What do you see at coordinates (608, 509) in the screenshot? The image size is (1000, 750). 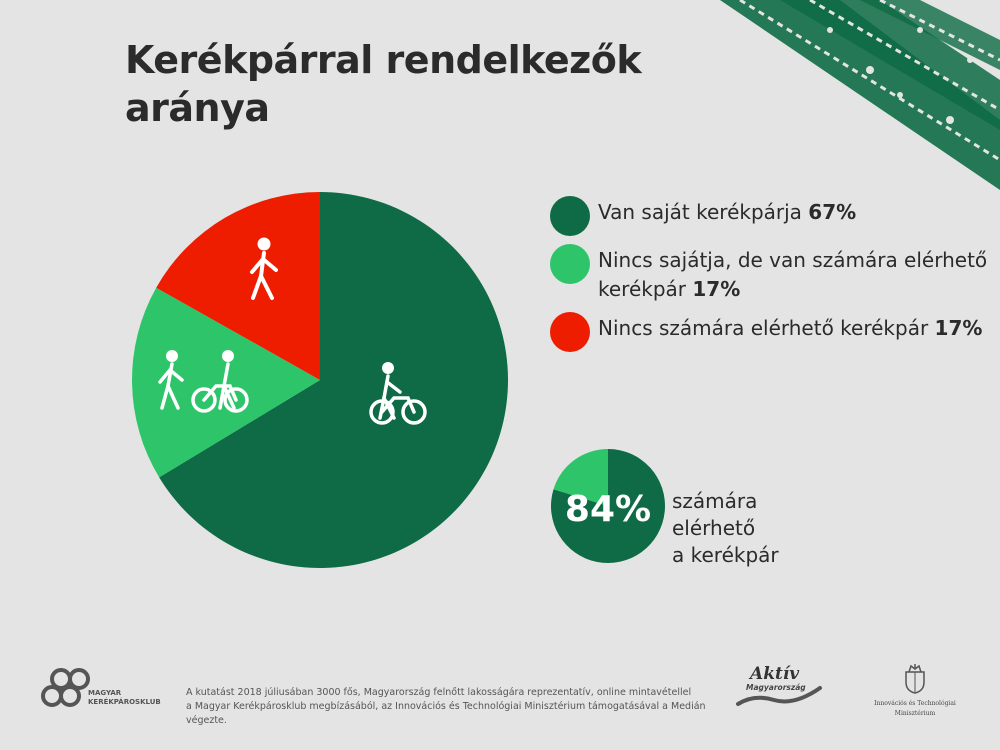 I see `summary-percentage: 84%` at bounding box center [608, 509].